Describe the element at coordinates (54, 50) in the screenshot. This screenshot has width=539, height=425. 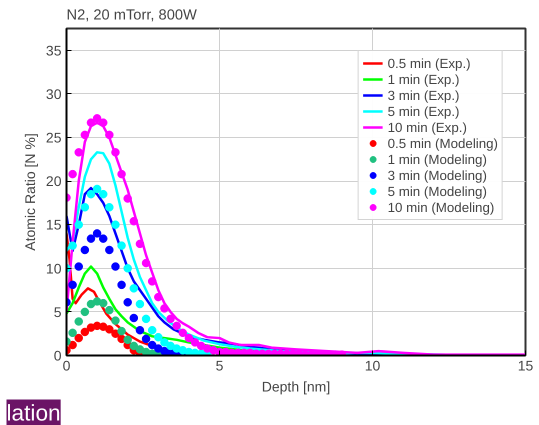
I see `y-tick-label: 35` at that location.